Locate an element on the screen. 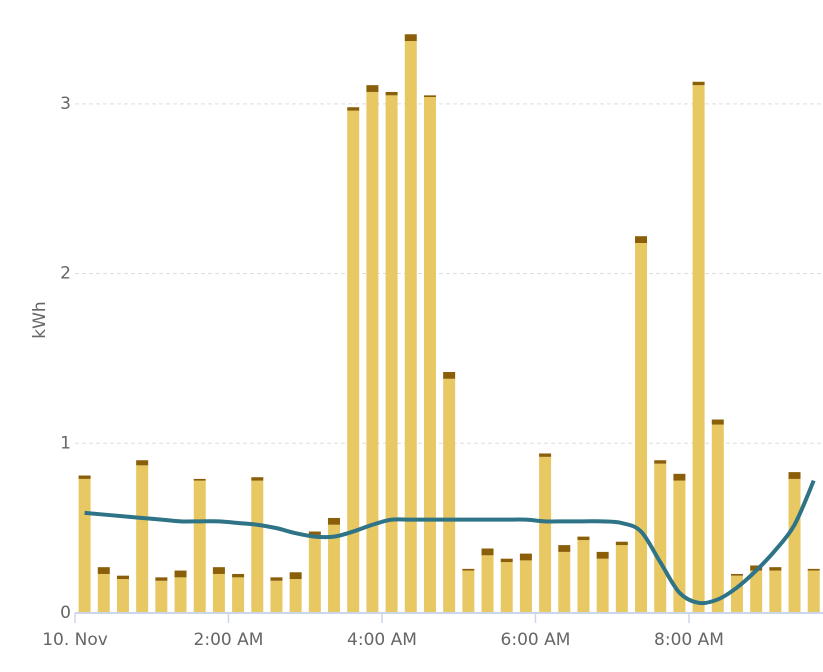 The image size is (823, 672). y-tick-label: 2 is located at coordinates (65, 274).